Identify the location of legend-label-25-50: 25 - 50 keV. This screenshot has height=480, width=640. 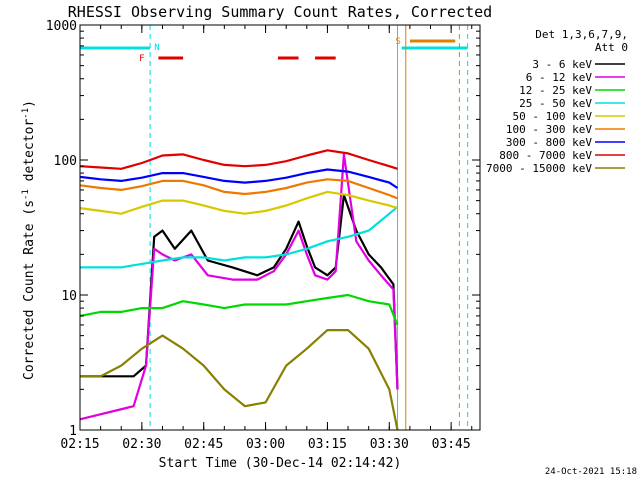
(555, 103).